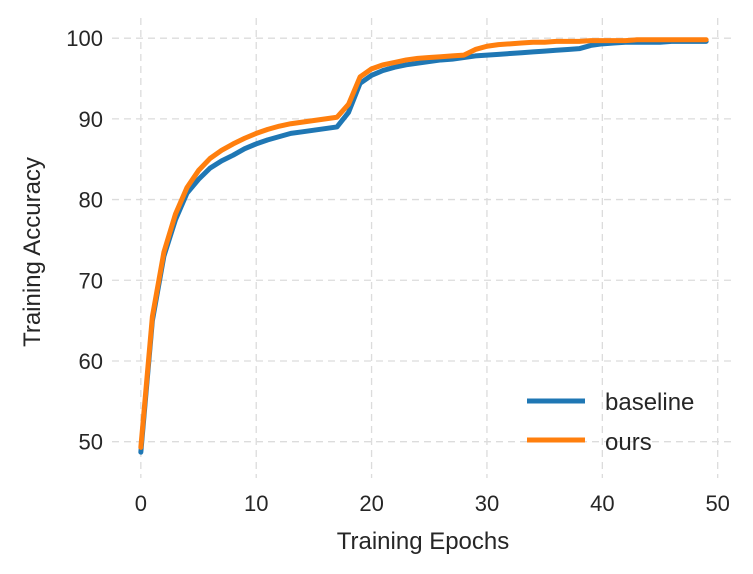  Describe the element at coordinates (610, 422) in the screenshot. I see `legend: baseline ours` at that location.